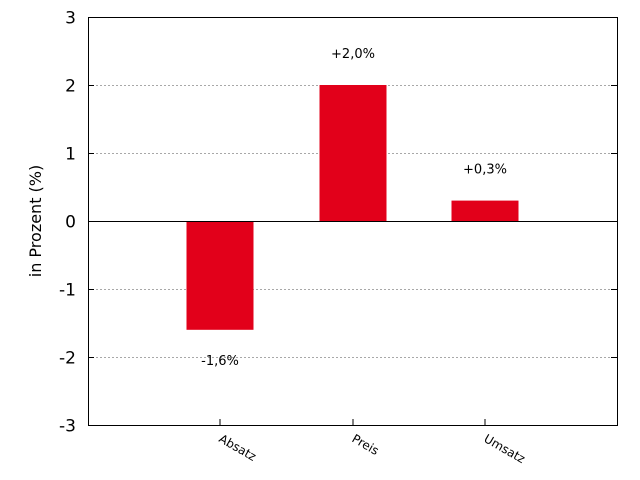 The height and width of the screenshot is (480, 640). I want to click on bar-absatz, so click(220, 275).